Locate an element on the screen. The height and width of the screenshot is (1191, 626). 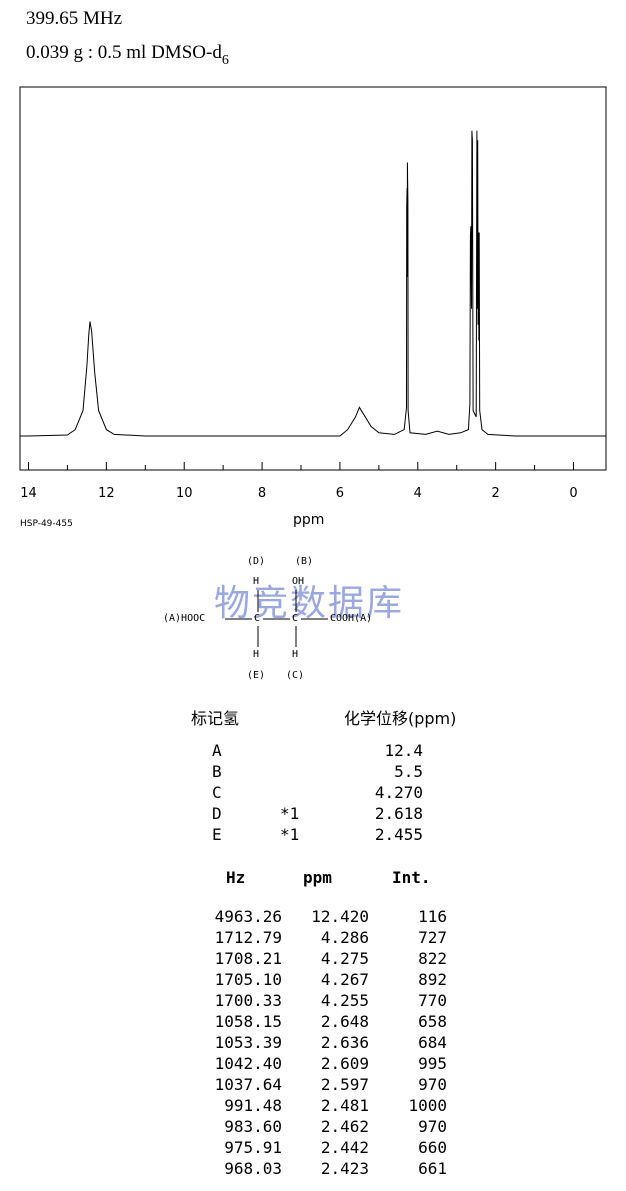
peak-intensity: 822 is located at coordinates (432, 958).